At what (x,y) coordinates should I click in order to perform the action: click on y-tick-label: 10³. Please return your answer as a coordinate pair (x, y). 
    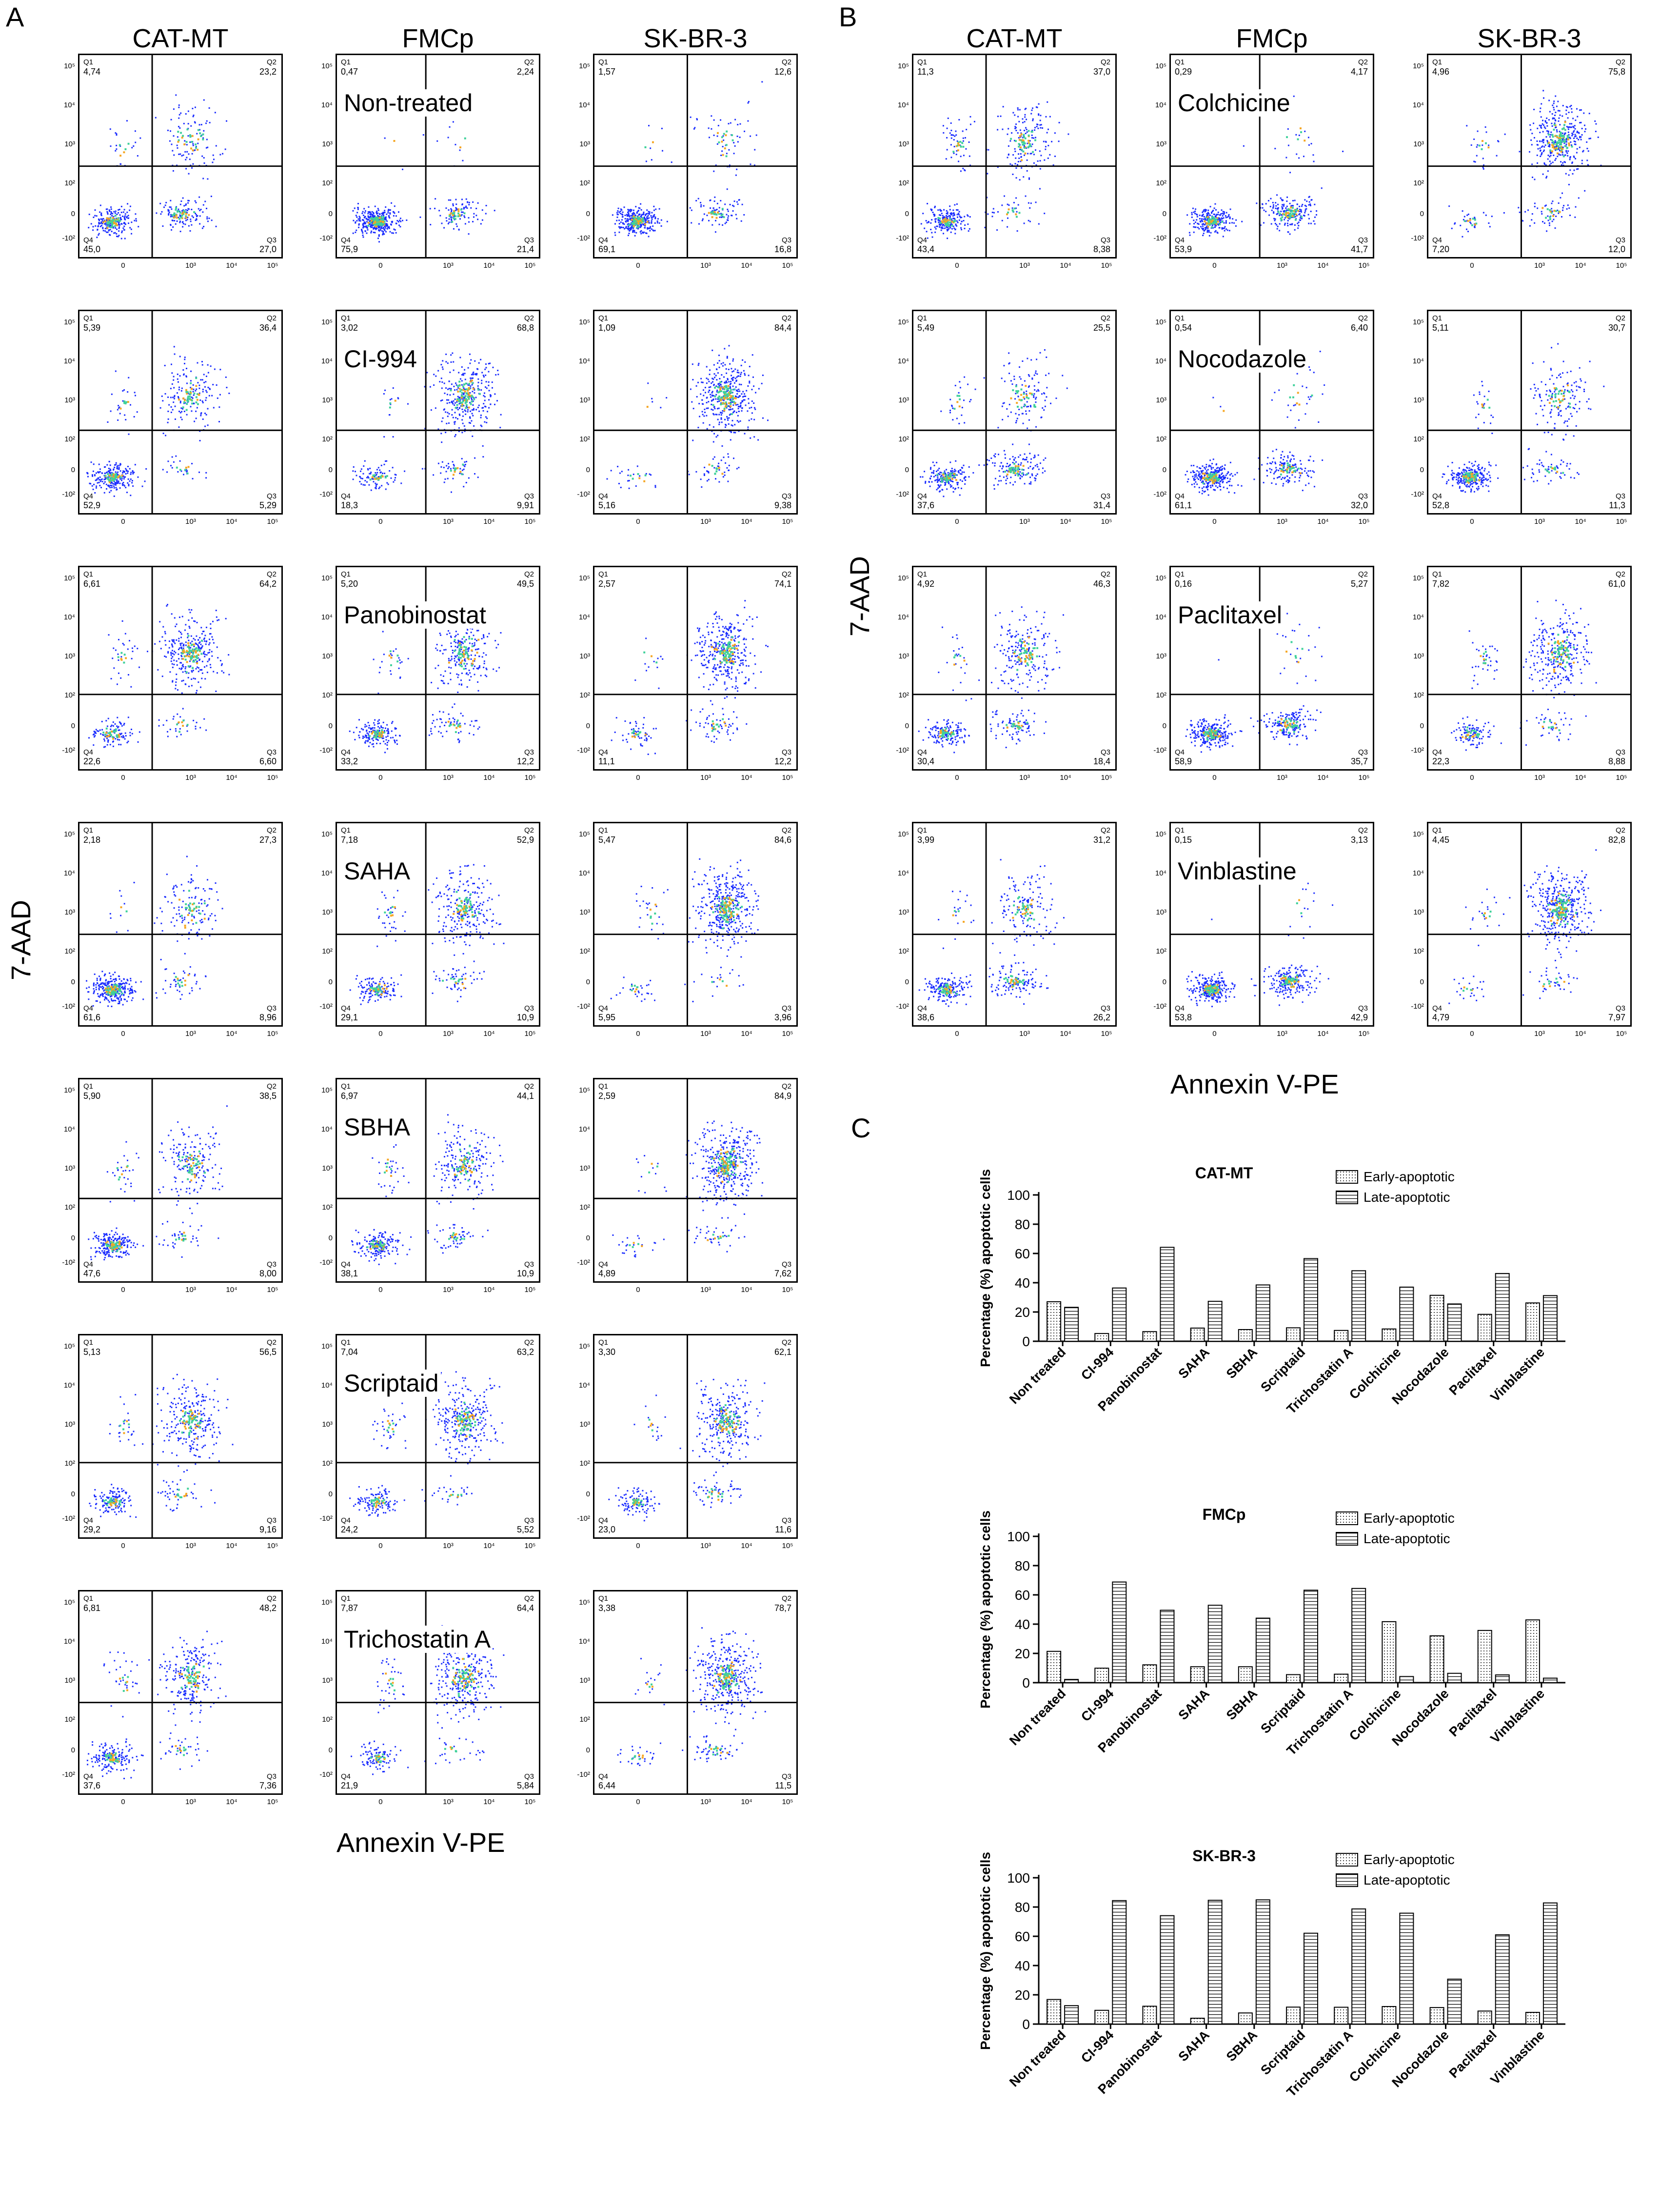
    Looking at the image, I should click on (327, 400).